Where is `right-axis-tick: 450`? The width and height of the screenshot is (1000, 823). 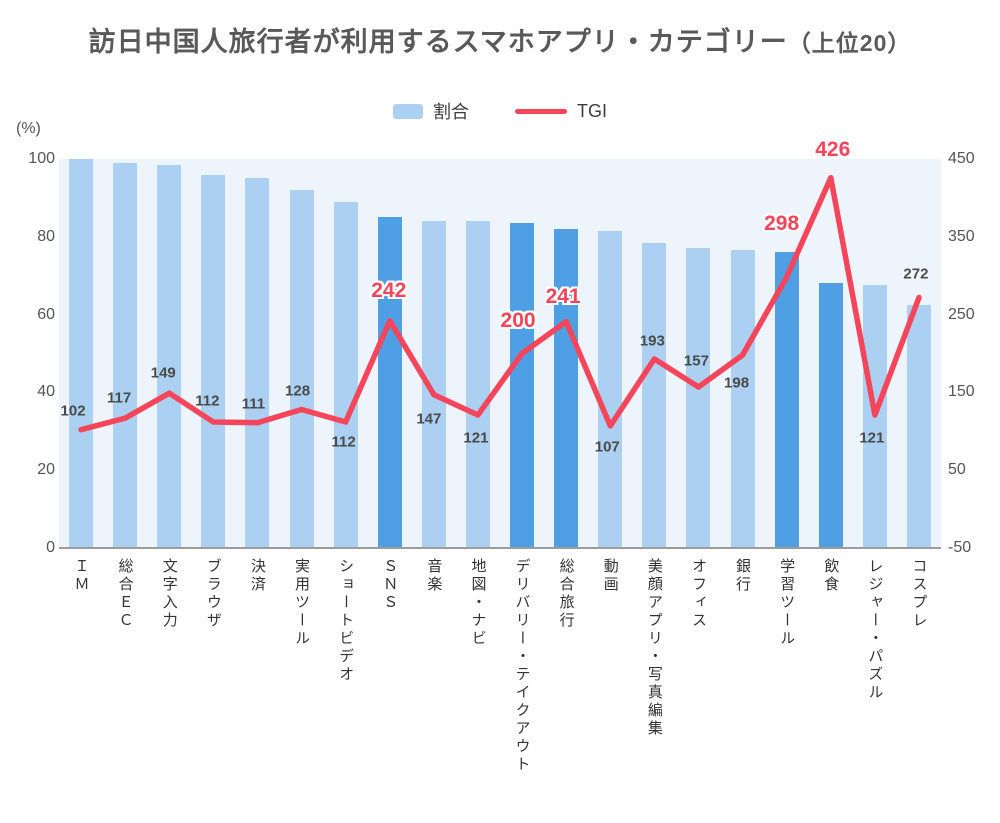
right-axis-tick: 450 is located at coordinates (961, 158).